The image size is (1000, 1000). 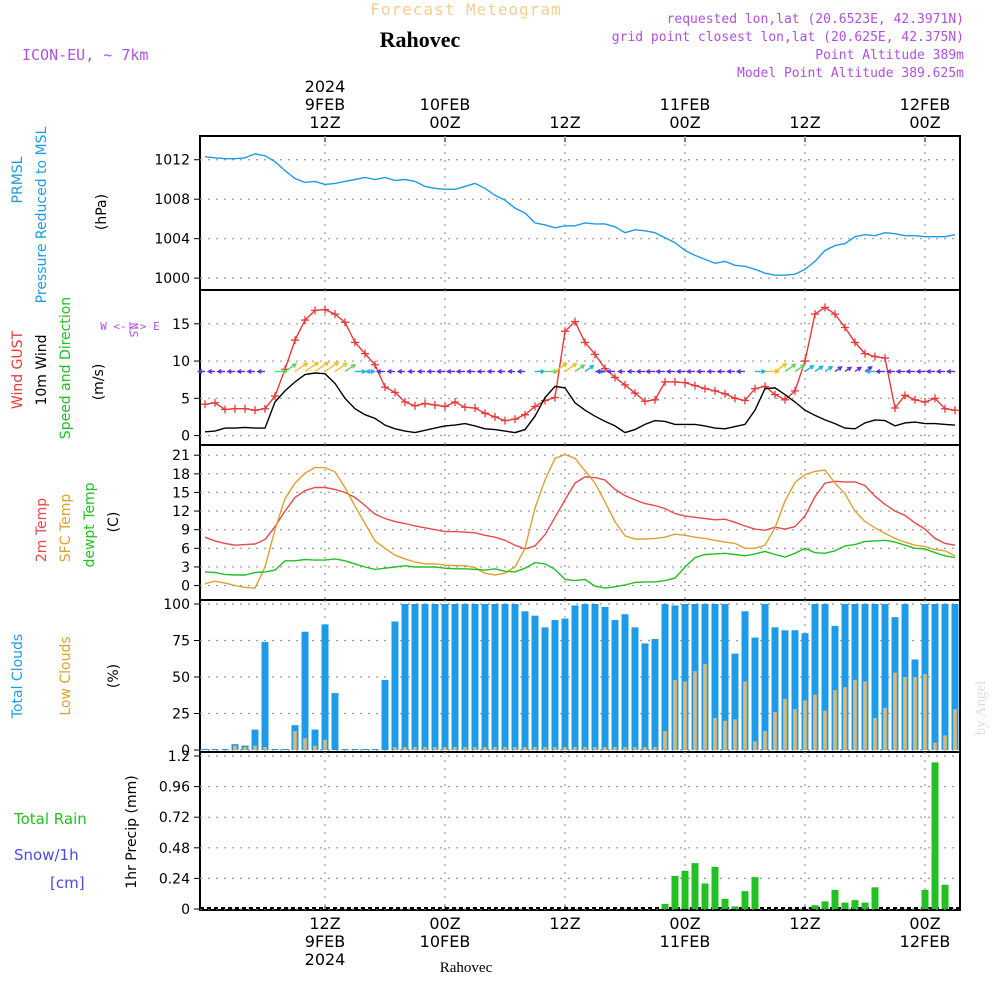 What do you see at coordinates (181, 642) in the screenshot?
I see `y-tick-label: 75` at bounding box center [181, 642].